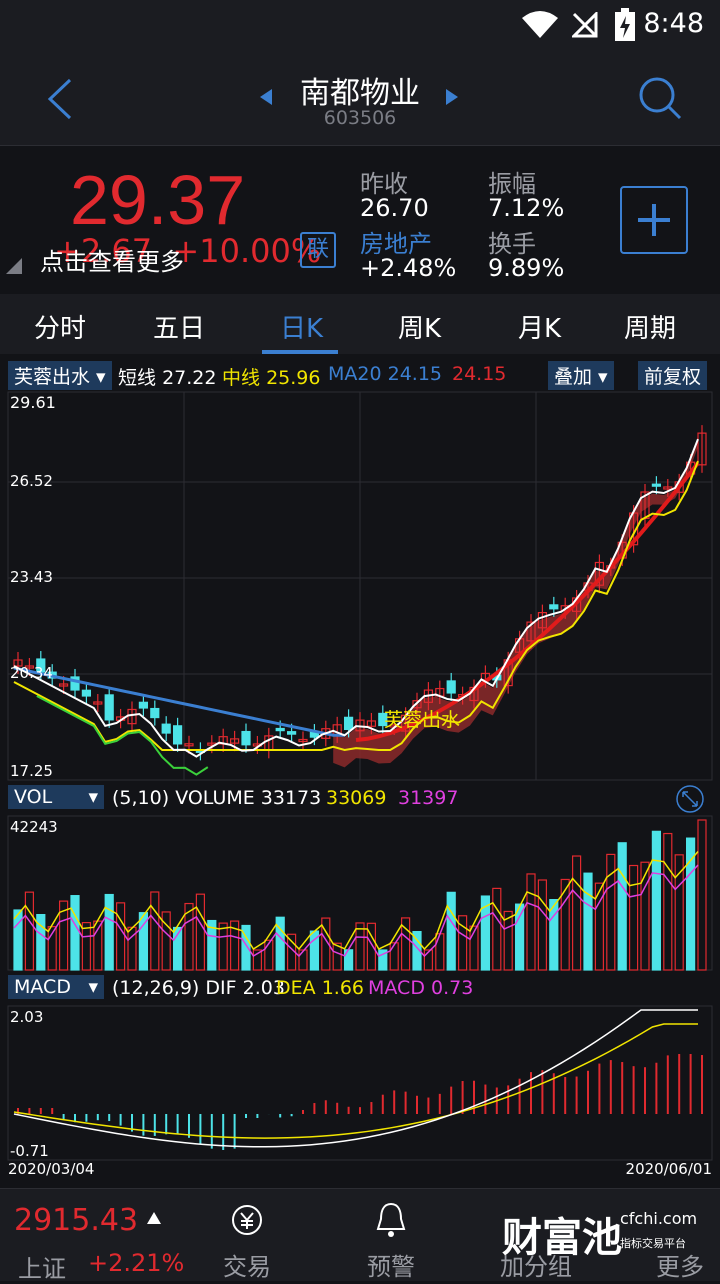 This screenshot has width=720, height=1284. What do you see at coordinates (34, 827) in the screenshot?
I see `volume-max-label: 42243` at bounding box center [34, 827].